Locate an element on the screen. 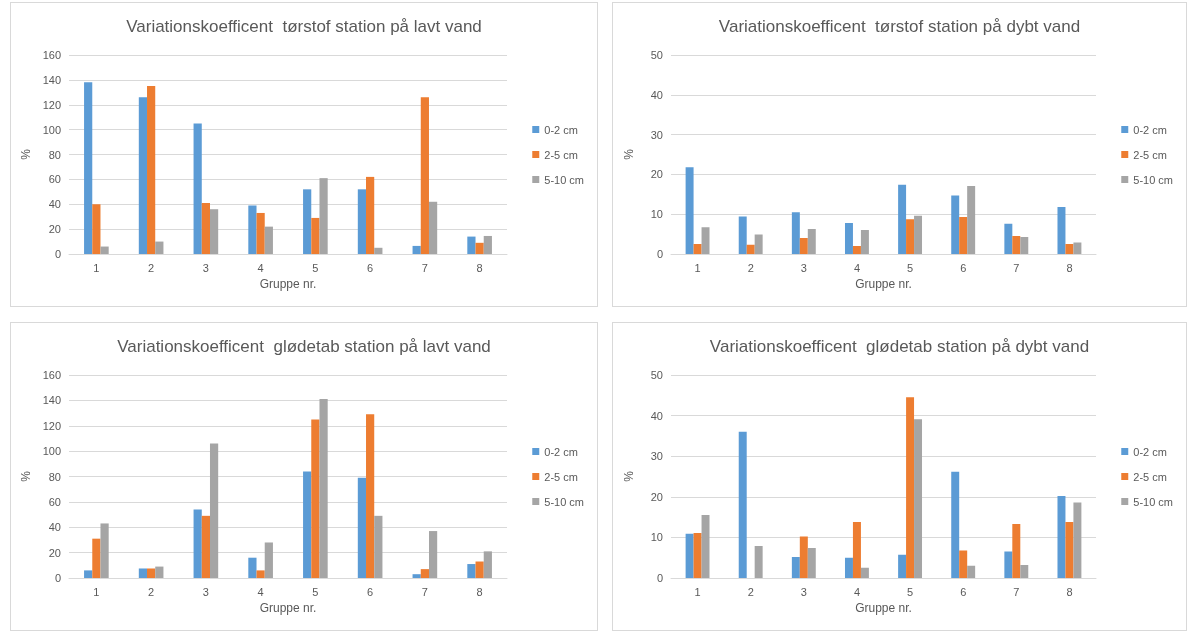 The width and height of the screenshot is (1187, 631). y-tick-label: 50 is located at coordinates (656, 55).